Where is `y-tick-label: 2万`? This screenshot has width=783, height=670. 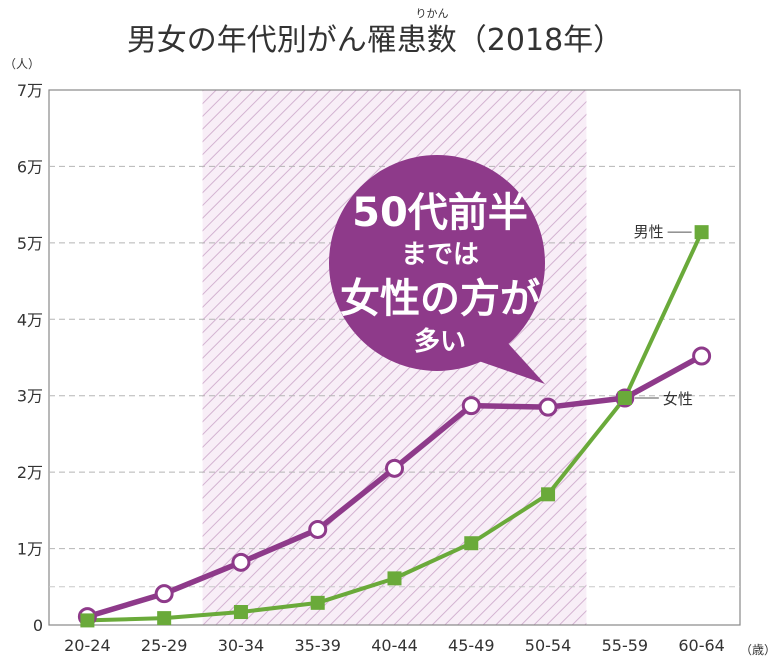
y-tick-label: 2万 is located at coordinates (30, 472).